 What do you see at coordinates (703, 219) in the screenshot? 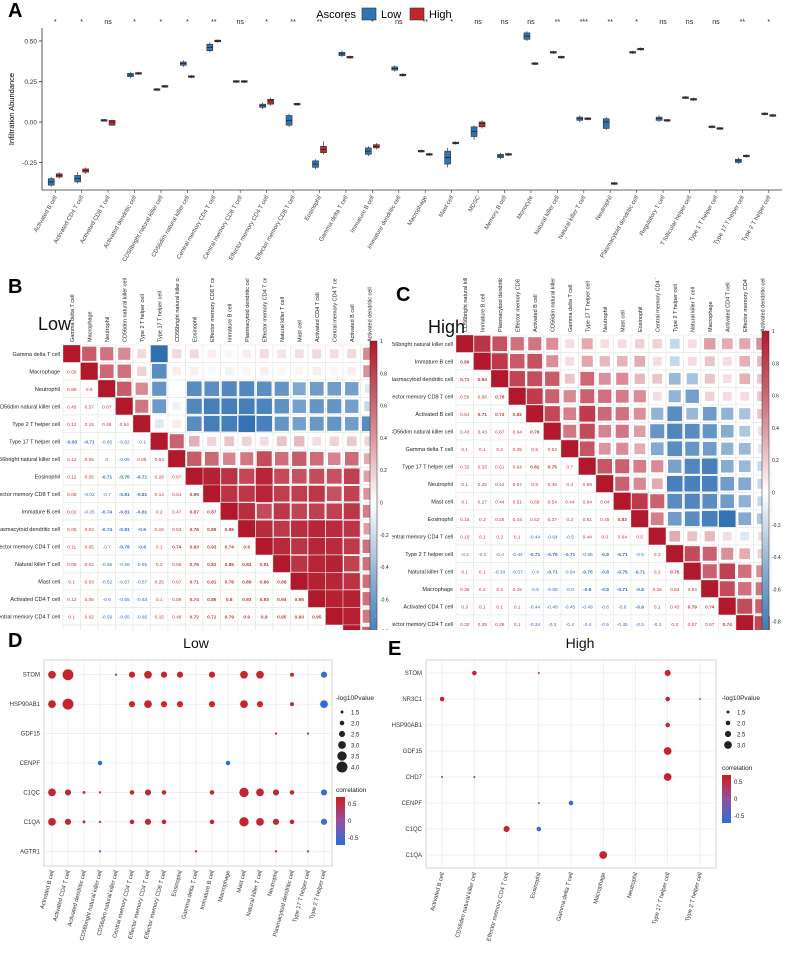
I see `x-tick-label: Type 1 T helper cell` at bounding box center [703, 219].